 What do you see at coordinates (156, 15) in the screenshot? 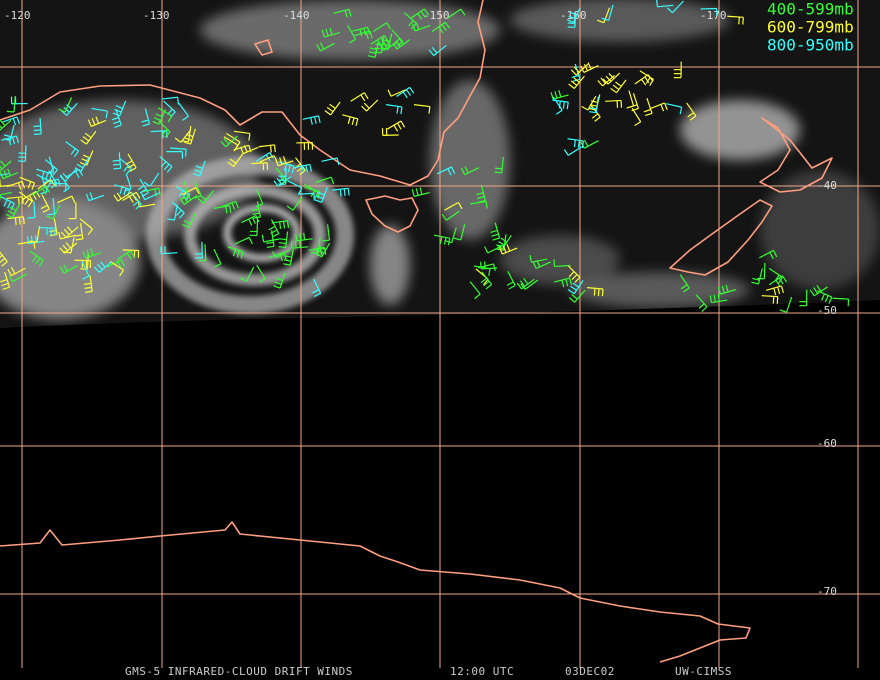
I see `longitude-label: -130` at bounding box center [156, 15].